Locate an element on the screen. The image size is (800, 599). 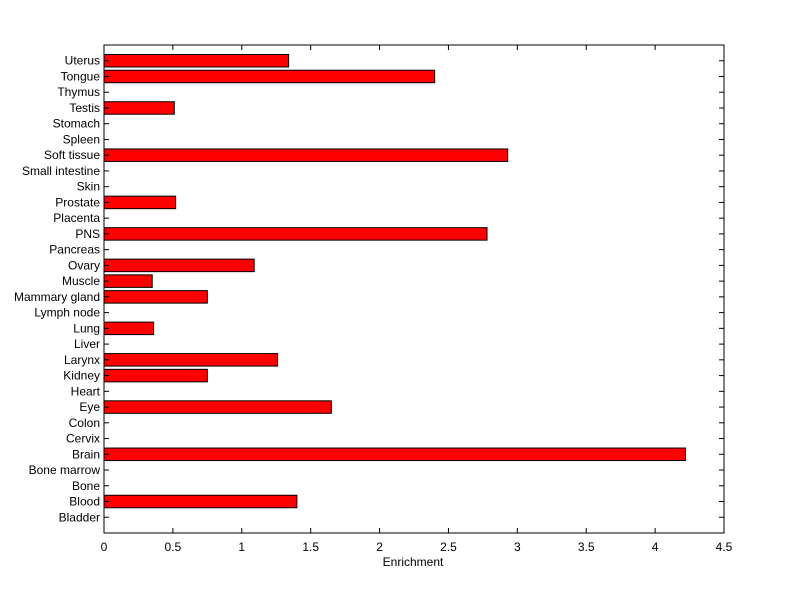
y-tick-label-liver: Liver is located at coordinates (87, 344).